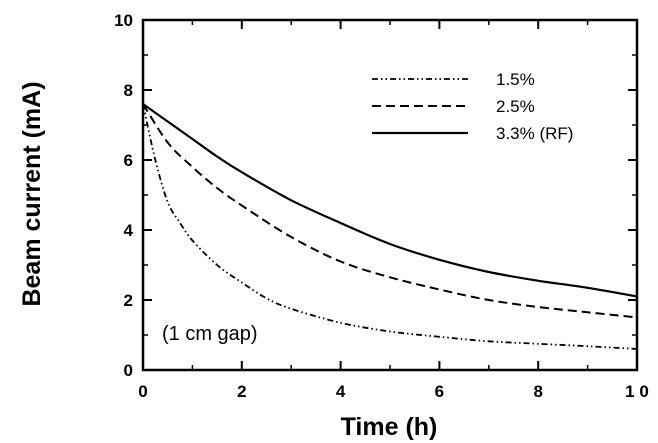 The width and height of the screenshot is (658, 443). I want to click on x-axis-title: Time (h), so click(389, 427).